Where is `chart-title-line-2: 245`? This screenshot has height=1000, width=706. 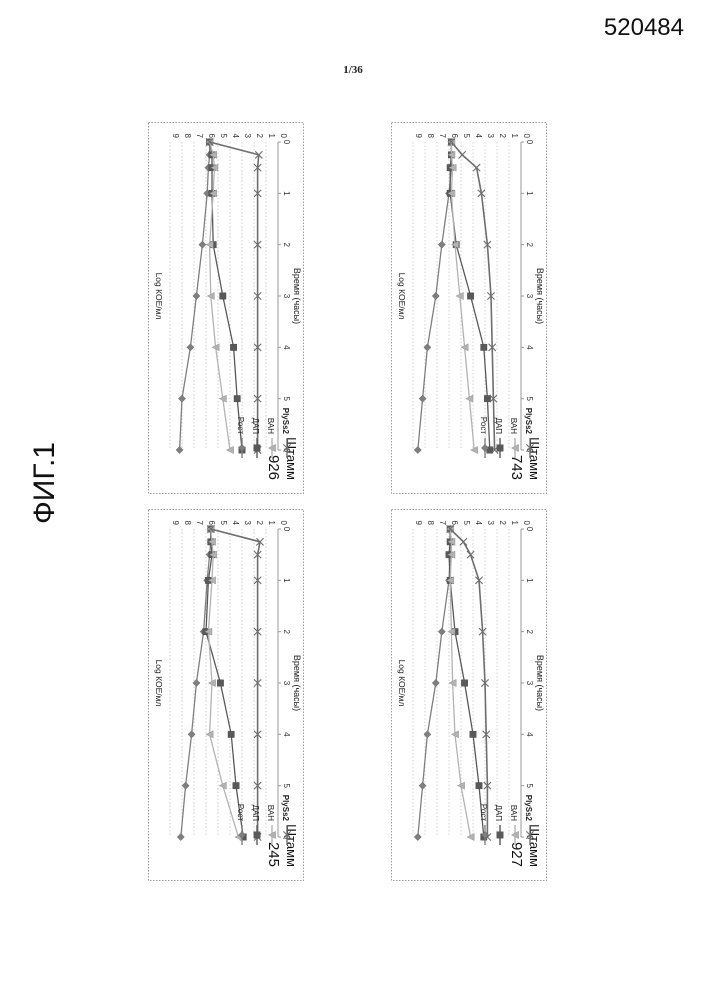 chart-title-line-2: 245 is located at coordinates (273, 854).